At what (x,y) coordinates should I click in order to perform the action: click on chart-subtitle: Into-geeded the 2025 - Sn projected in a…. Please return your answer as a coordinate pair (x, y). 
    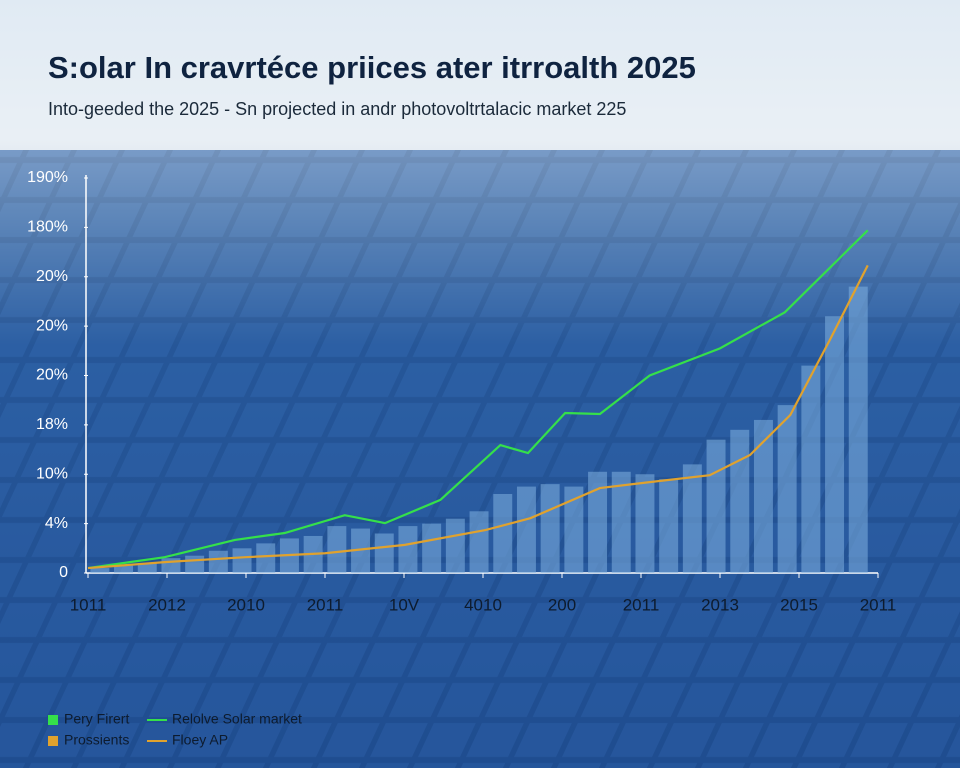
    Looking at the image, I should click on (337, 109).